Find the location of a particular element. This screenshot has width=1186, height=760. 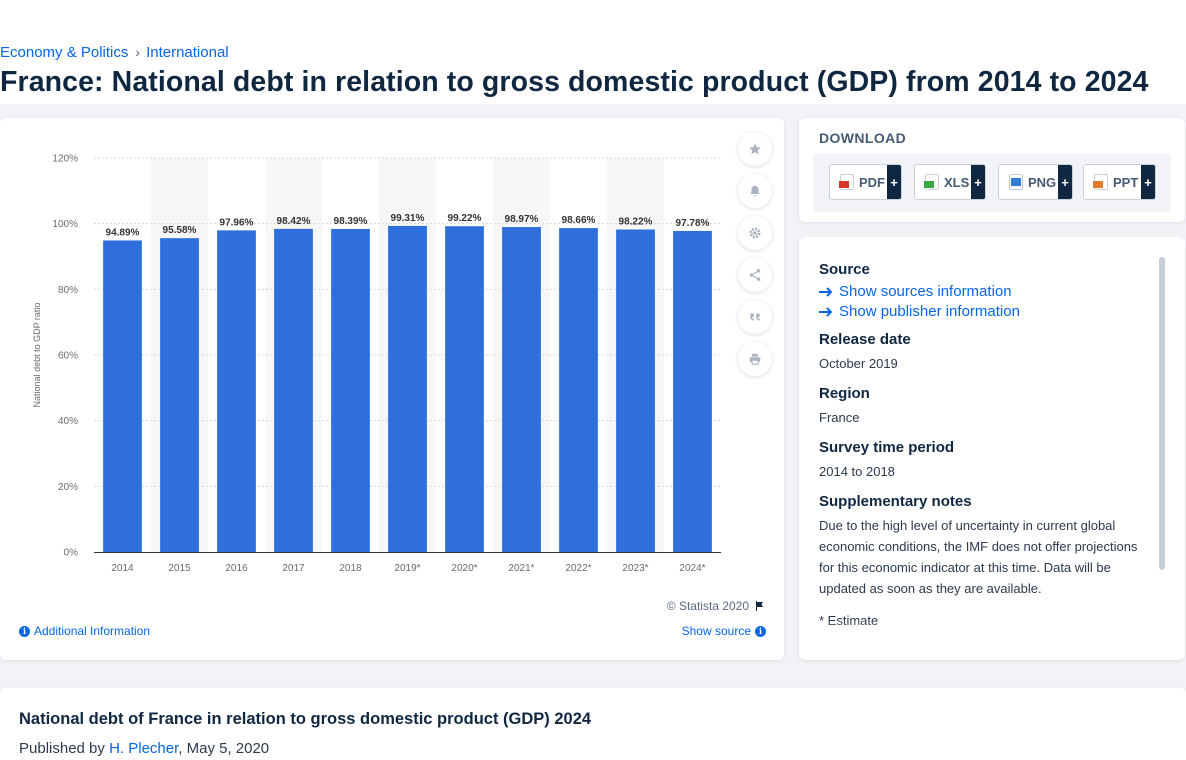

gear-icon is located at coordinates (755, 233).